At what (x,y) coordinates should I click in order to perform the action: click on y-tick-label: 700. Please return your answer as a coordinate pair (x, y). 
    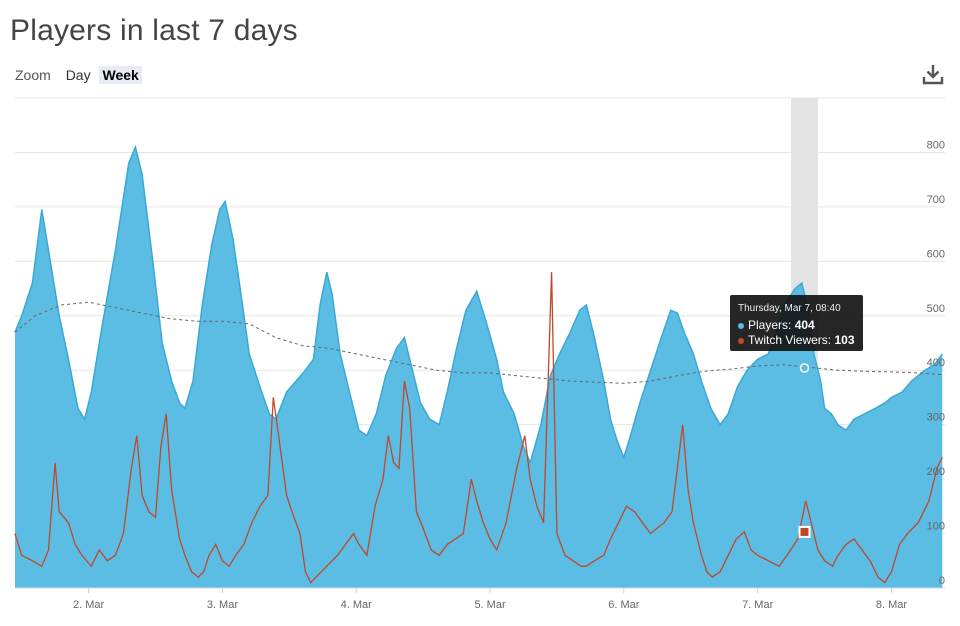
    Looking at the image, I should click on (936, 200).